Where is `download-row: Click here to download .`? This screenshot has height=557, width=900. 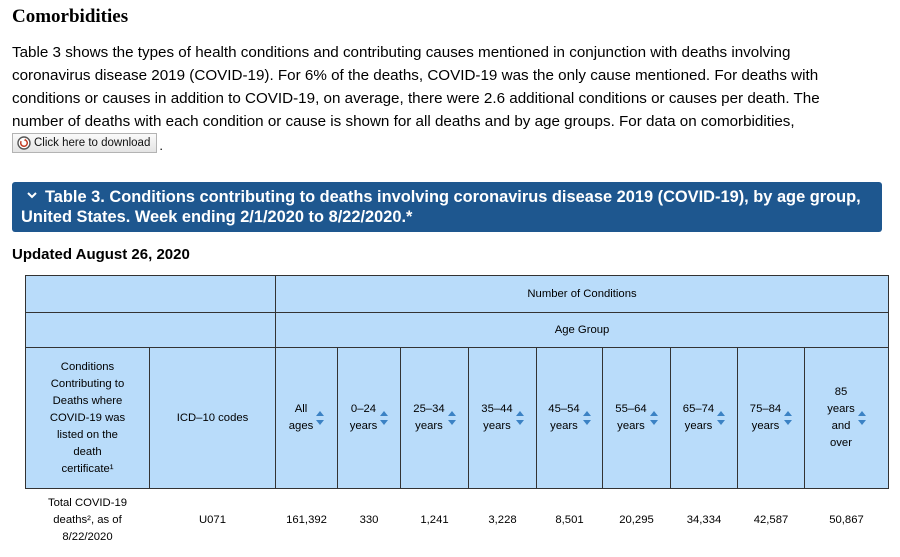
download-row: Click here to download . is located at coordinates (87, 143).